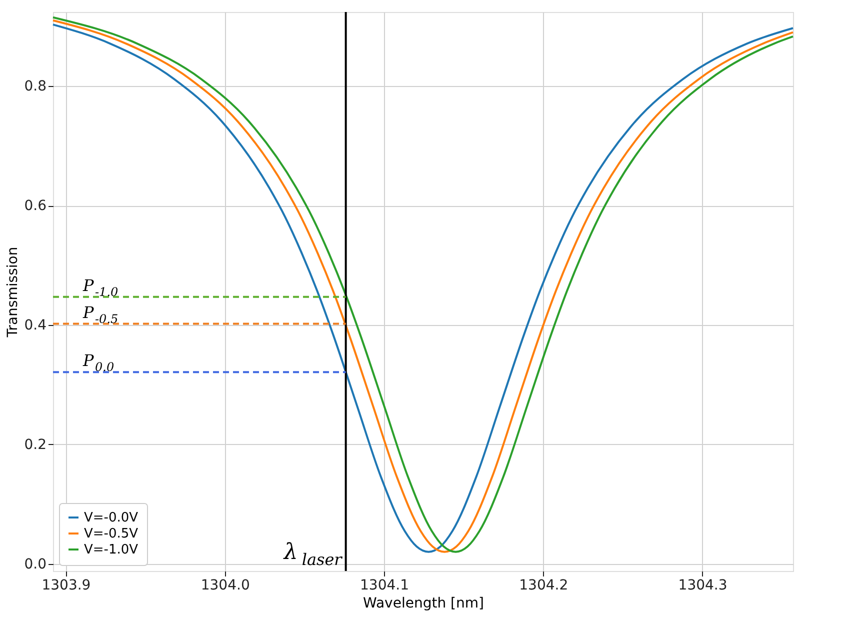  I want to click on y-tick-label: 0.6, so click(35, 206).